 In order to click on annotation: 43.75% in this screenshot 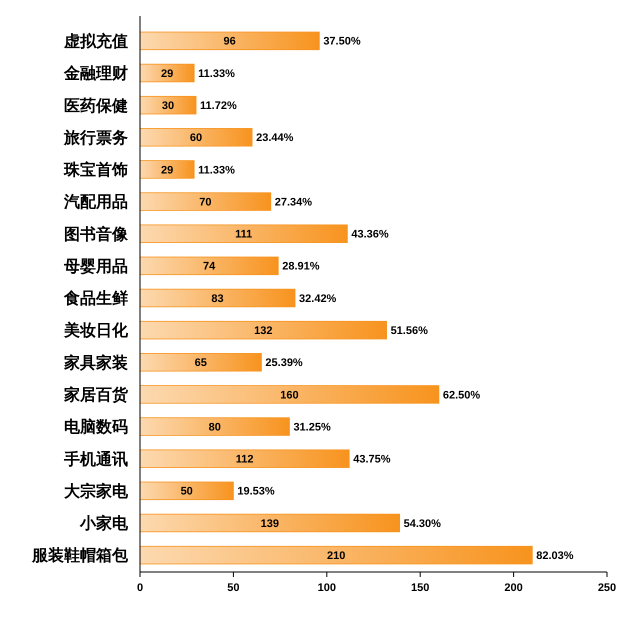, I will do `click(372, 460)`.